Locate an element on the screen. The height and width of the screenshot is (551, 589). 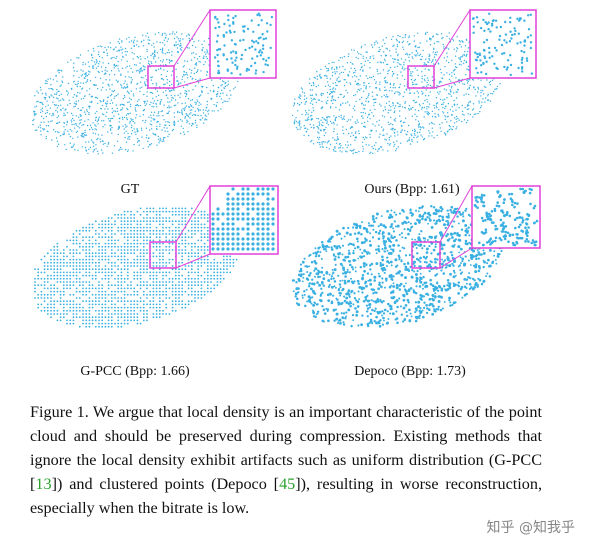
caption-text-2: ]) and clustered points (Depoco [ is located at coordinates (165, 484).